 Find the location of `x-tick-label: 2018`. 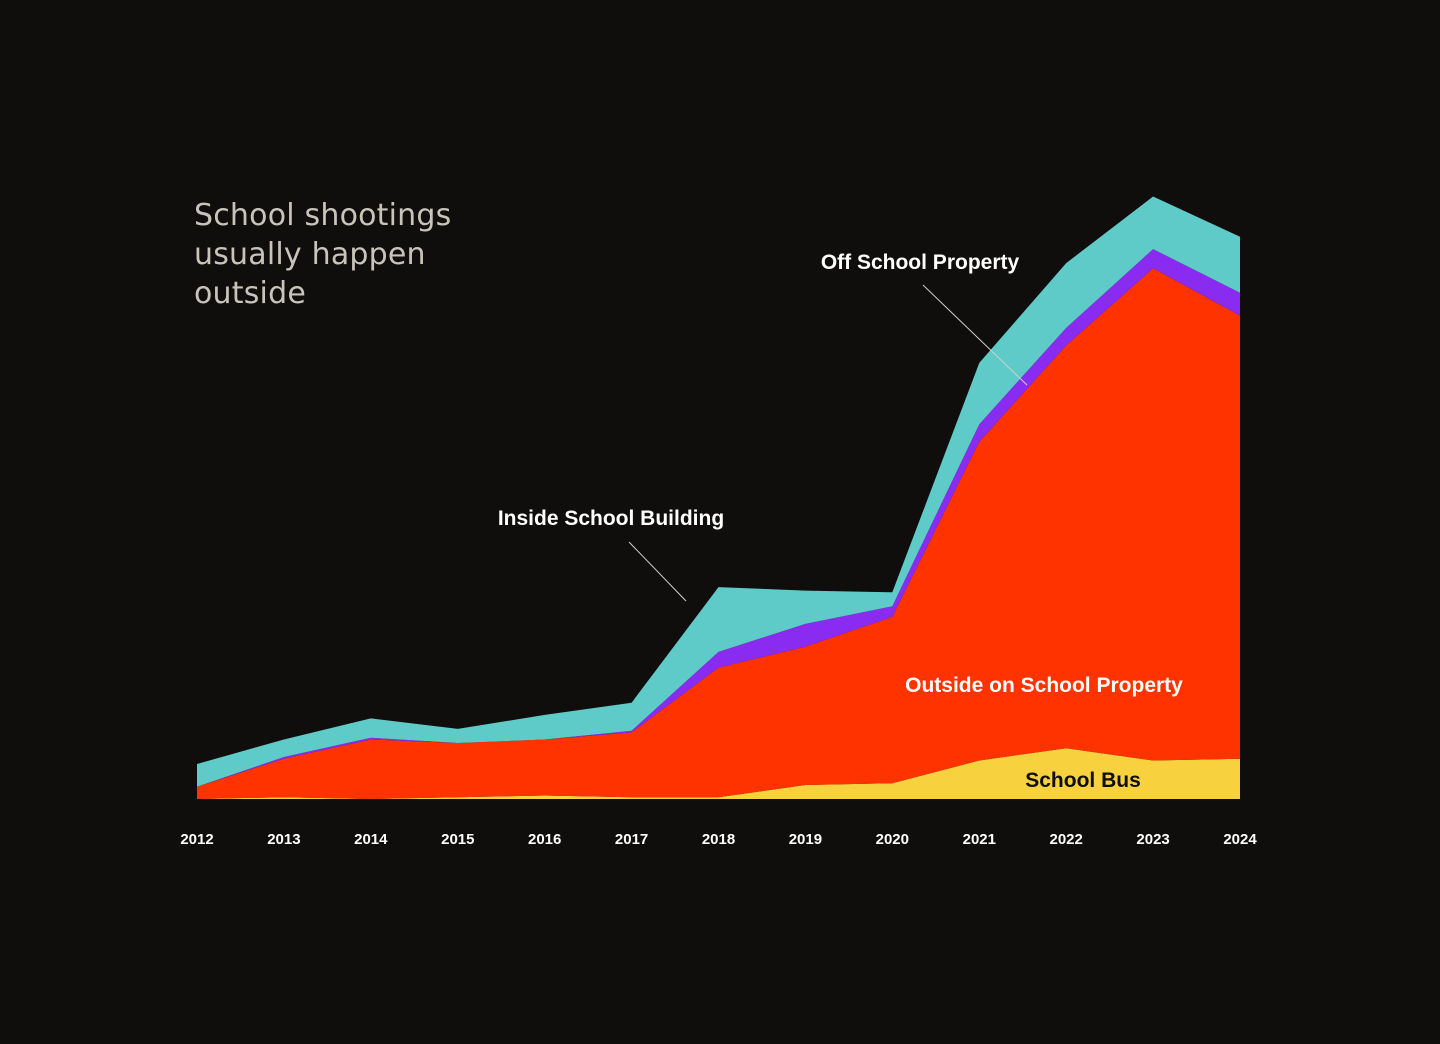

x-tick-label: 2018 is located at coordinates (718, 839).